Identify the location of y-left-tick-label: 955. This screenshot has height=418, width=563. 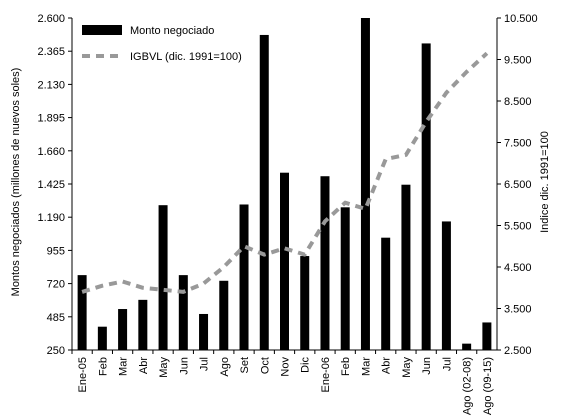
(56, 251).